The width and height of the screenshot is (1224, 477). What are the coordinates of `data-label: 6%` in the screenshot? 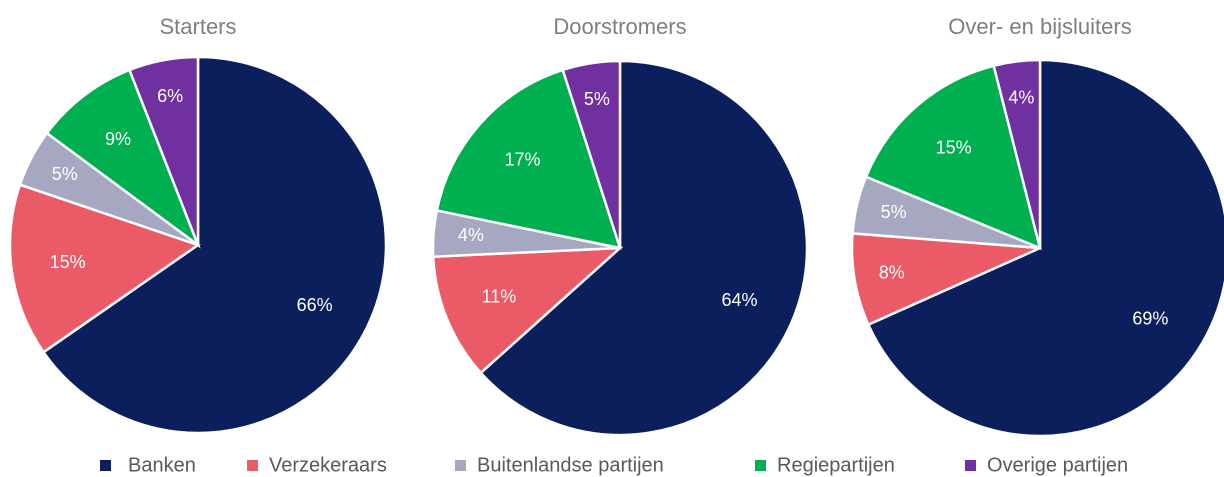 It's located at (170, 96).